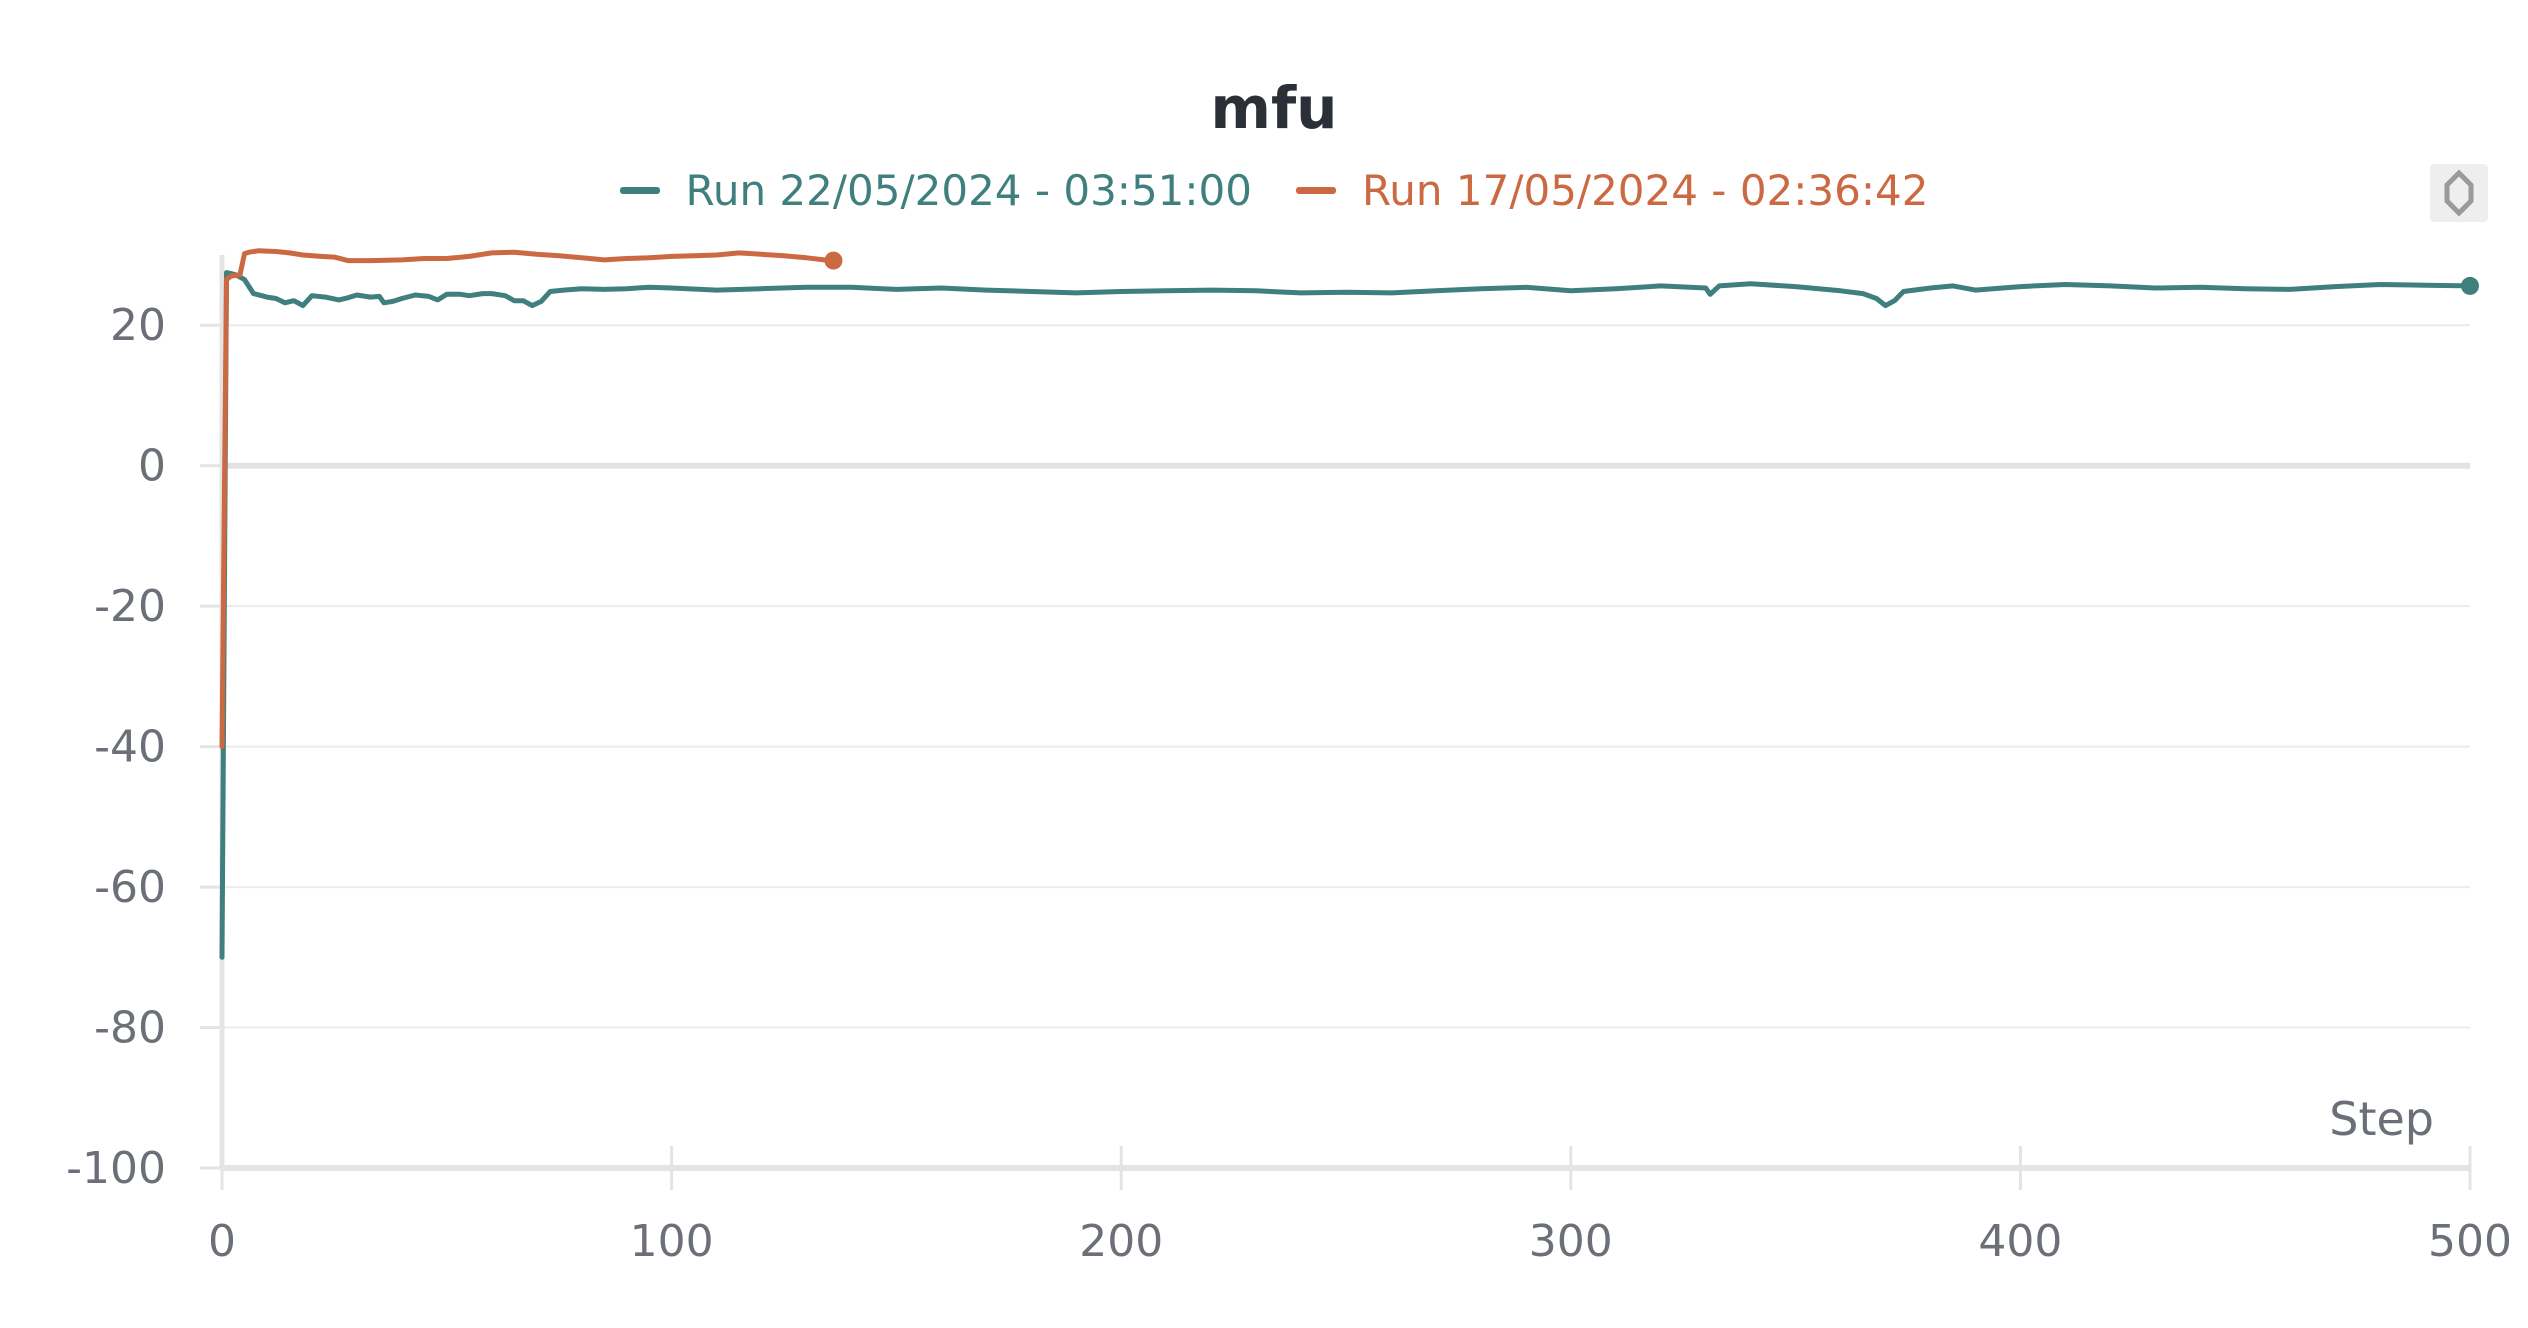  What do you see at coordinates (222, 1241) in the screenshot?
I see `x-tick-label: 0` at bounding box center [222, 1241].